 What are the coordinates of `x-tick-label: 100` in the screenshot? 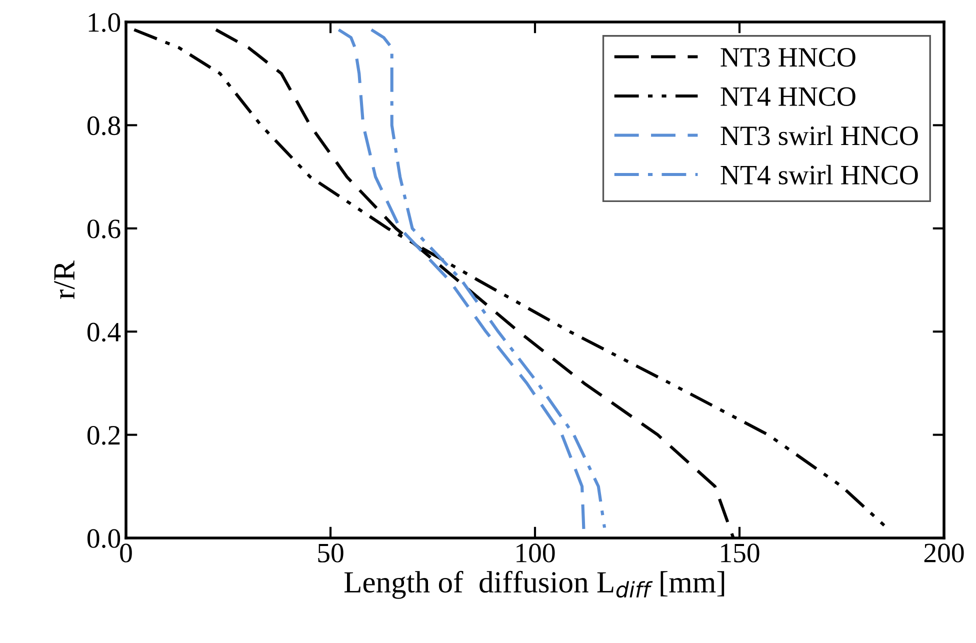 It's located at (535, 553).